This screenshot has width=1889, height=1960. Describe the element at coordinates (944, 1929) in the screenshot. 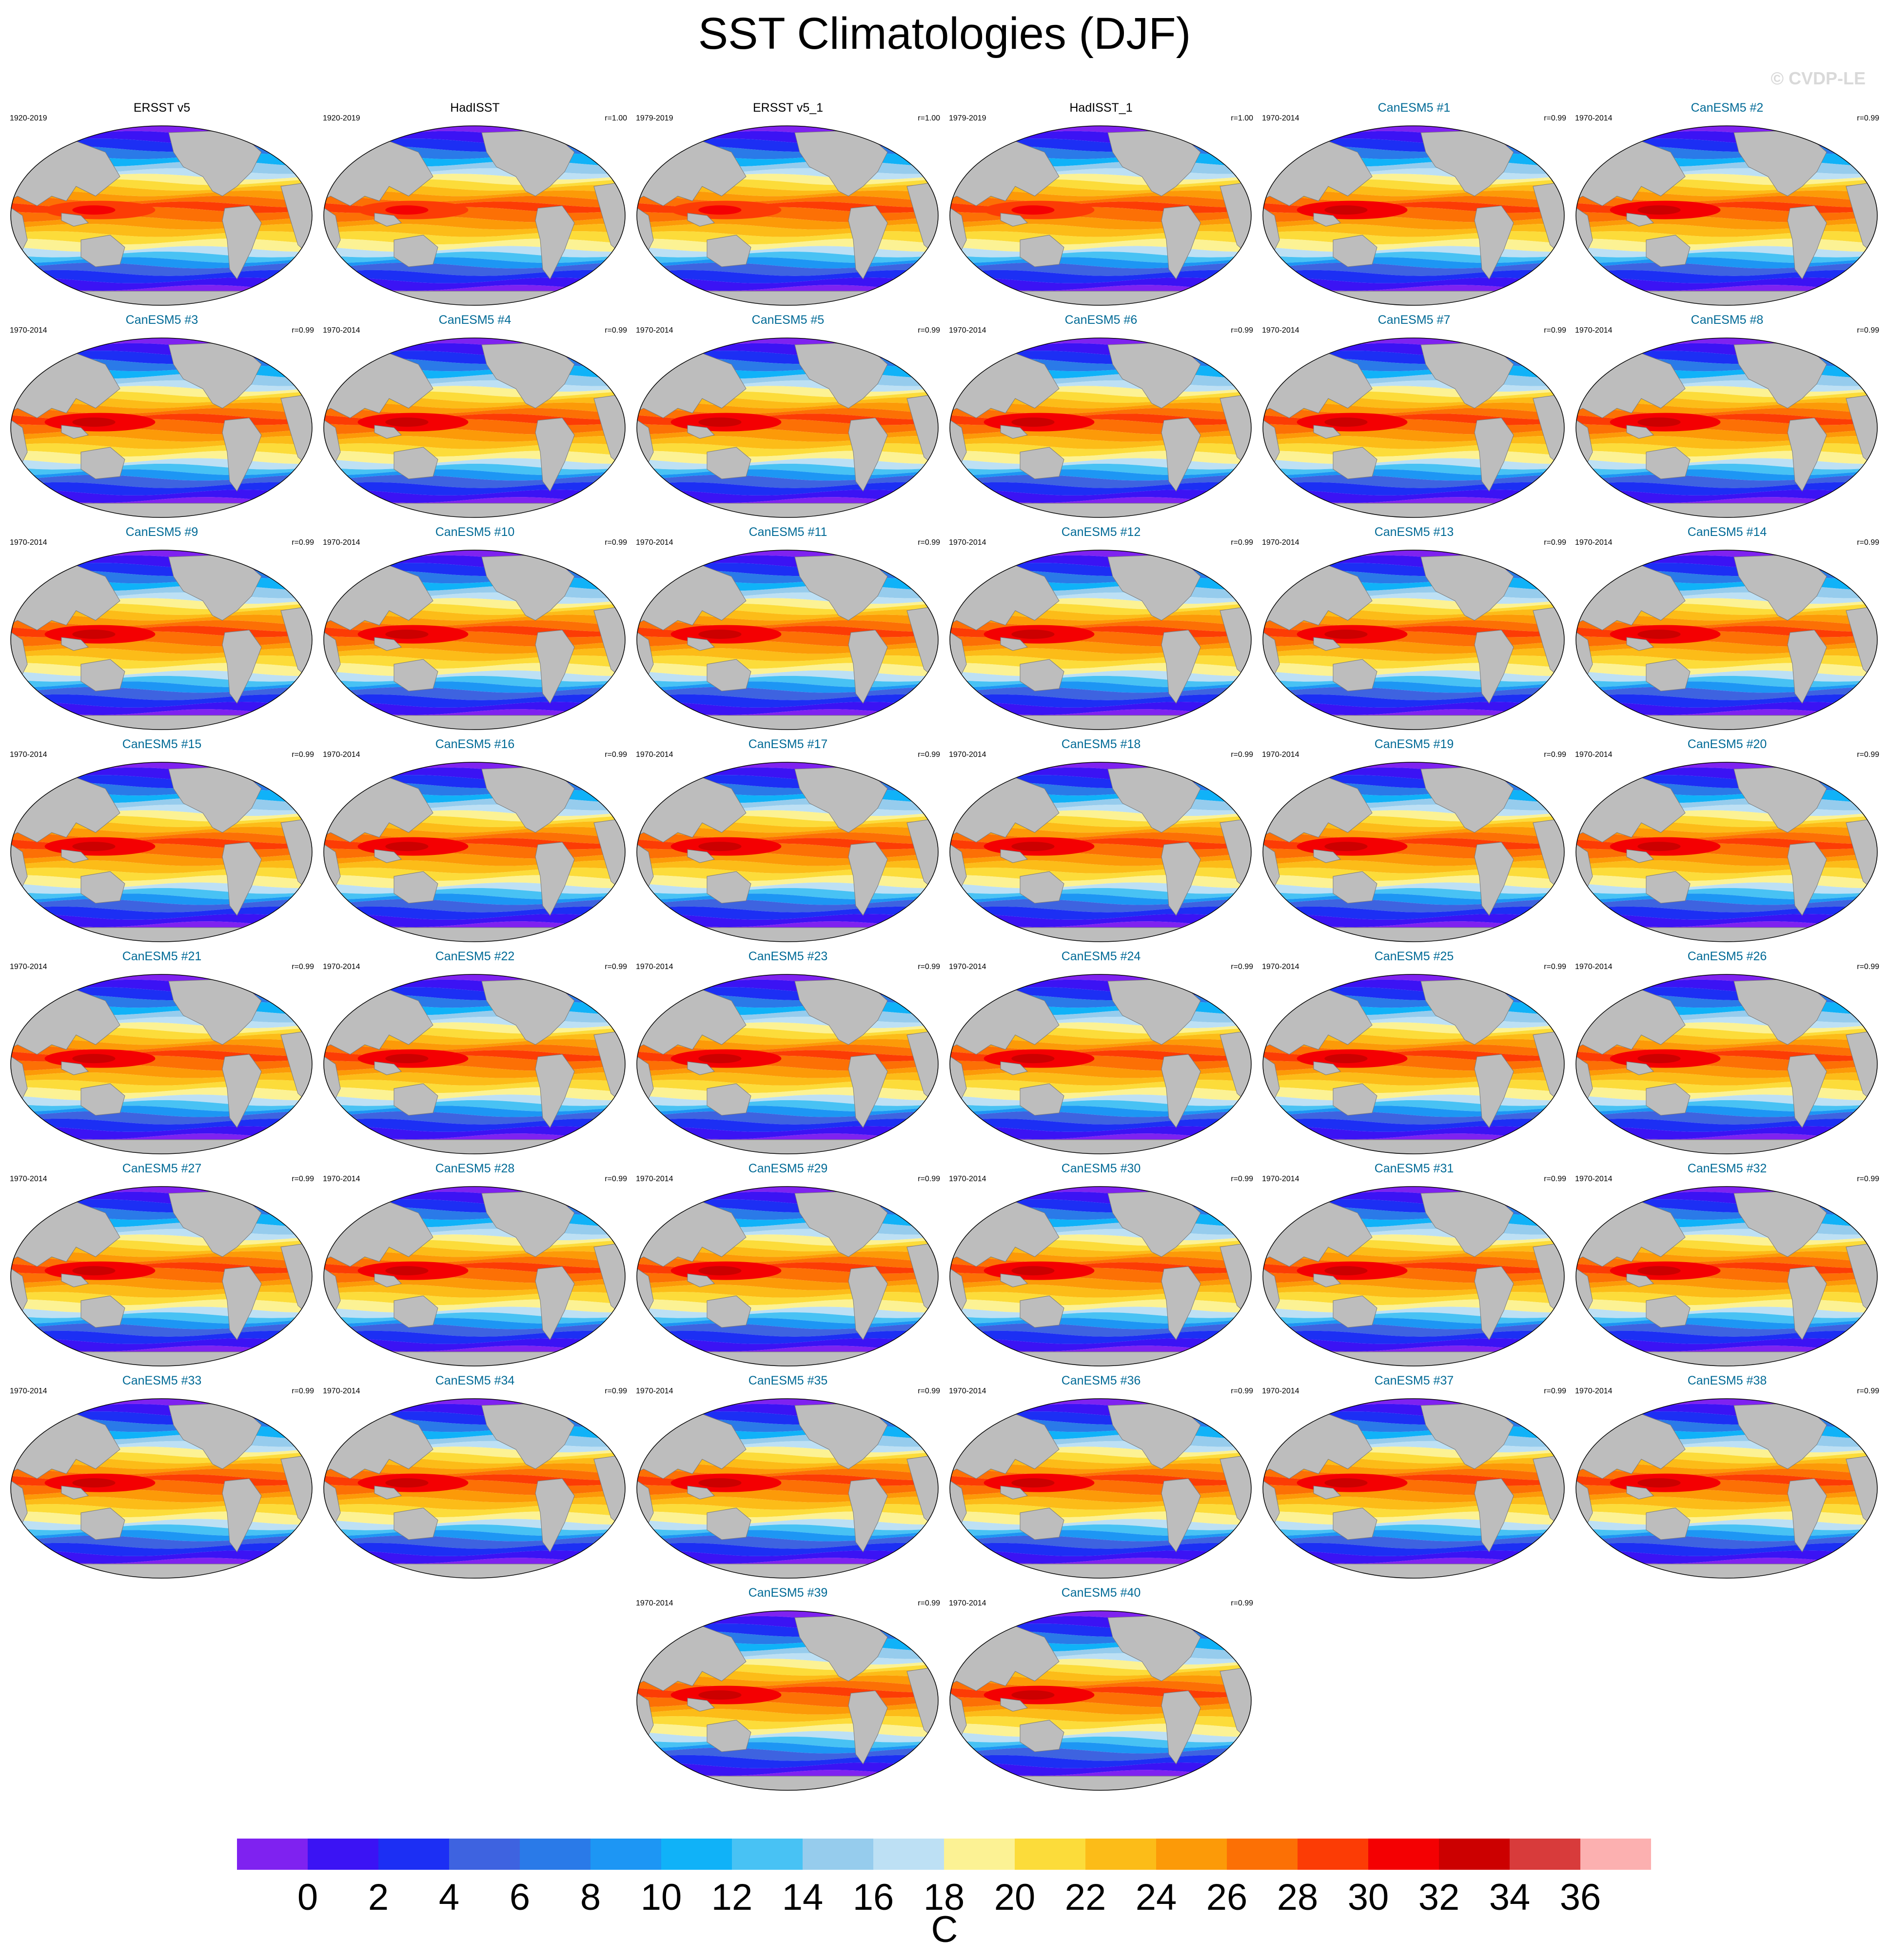

I see `colorbar-unit-label: C` at that location.